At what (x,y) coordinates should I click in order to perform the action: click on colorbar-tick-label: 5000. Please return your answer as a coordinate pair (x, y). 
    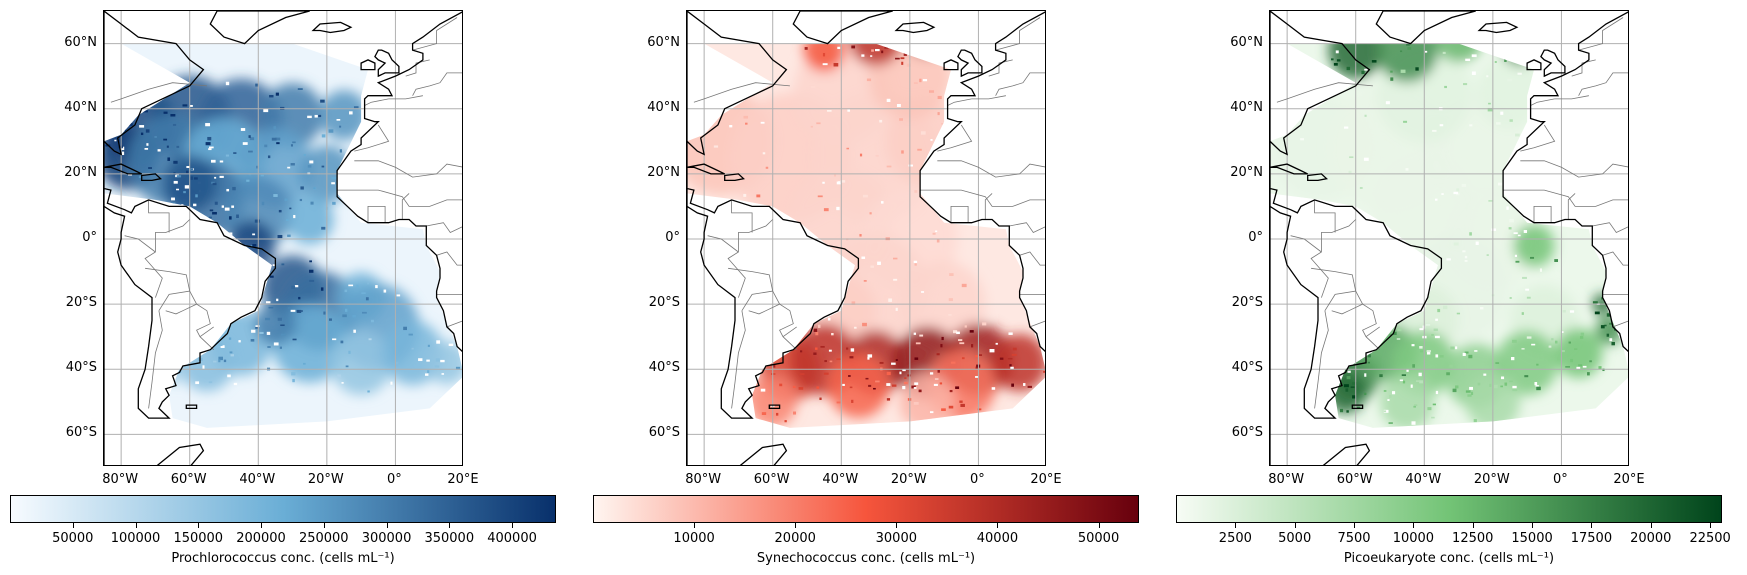
    Looking at the image, I should click on (1295, 538).